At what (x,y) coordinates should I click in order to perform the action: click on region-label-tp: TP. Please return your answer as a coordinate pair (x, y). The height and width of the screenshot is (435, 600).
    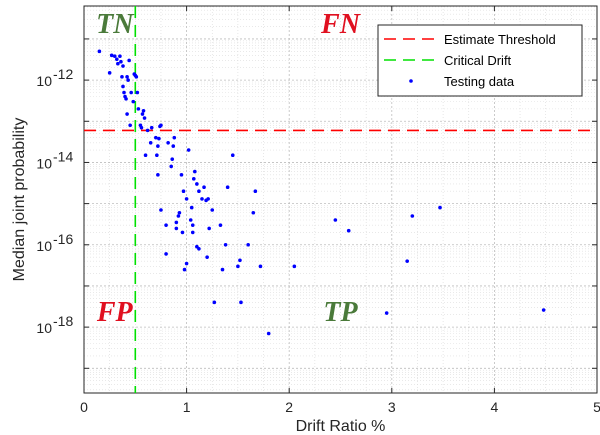
    Looking at the image, I should click on (340, 312).